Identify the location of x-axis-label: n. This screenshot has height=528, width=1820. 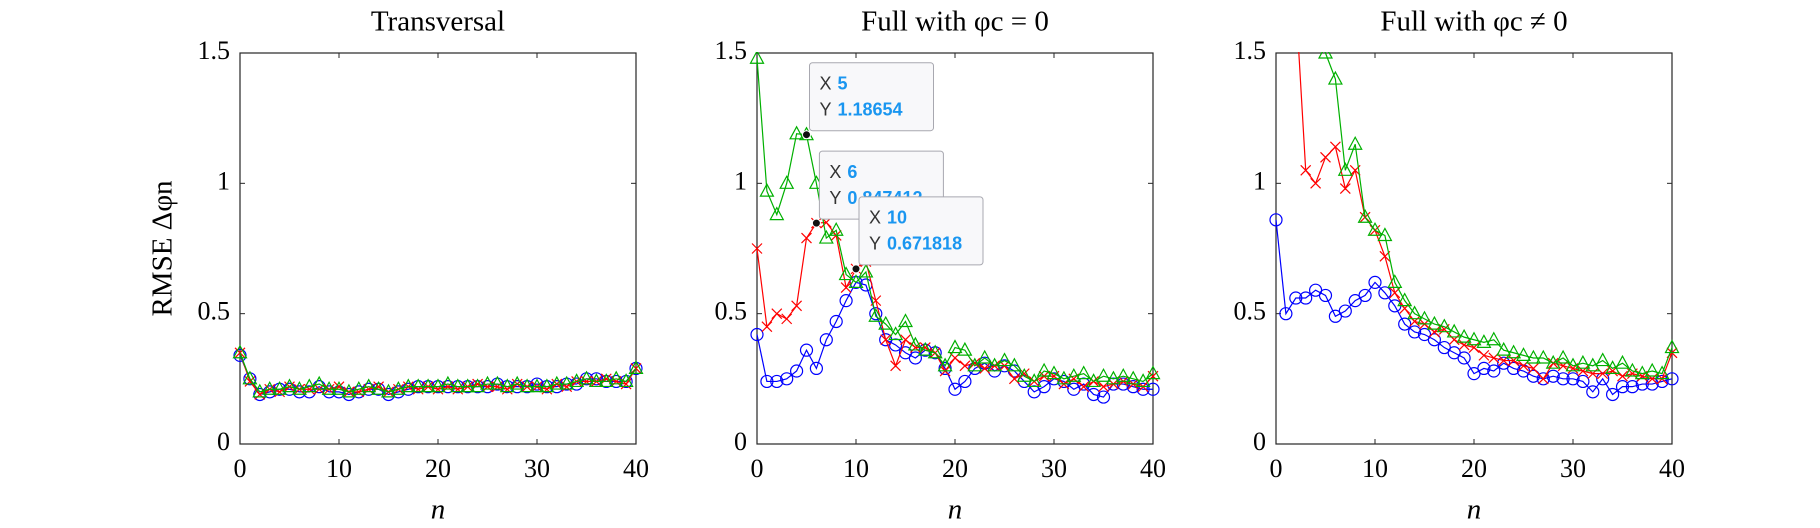
(1474, 510).